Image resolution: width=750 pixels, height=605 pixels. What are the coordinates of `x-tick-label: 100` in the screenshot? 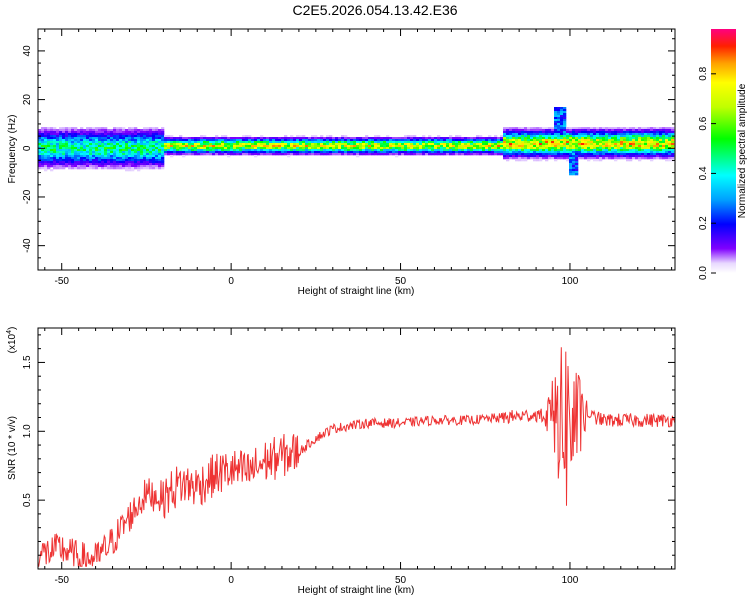 It's located at (570, 580).